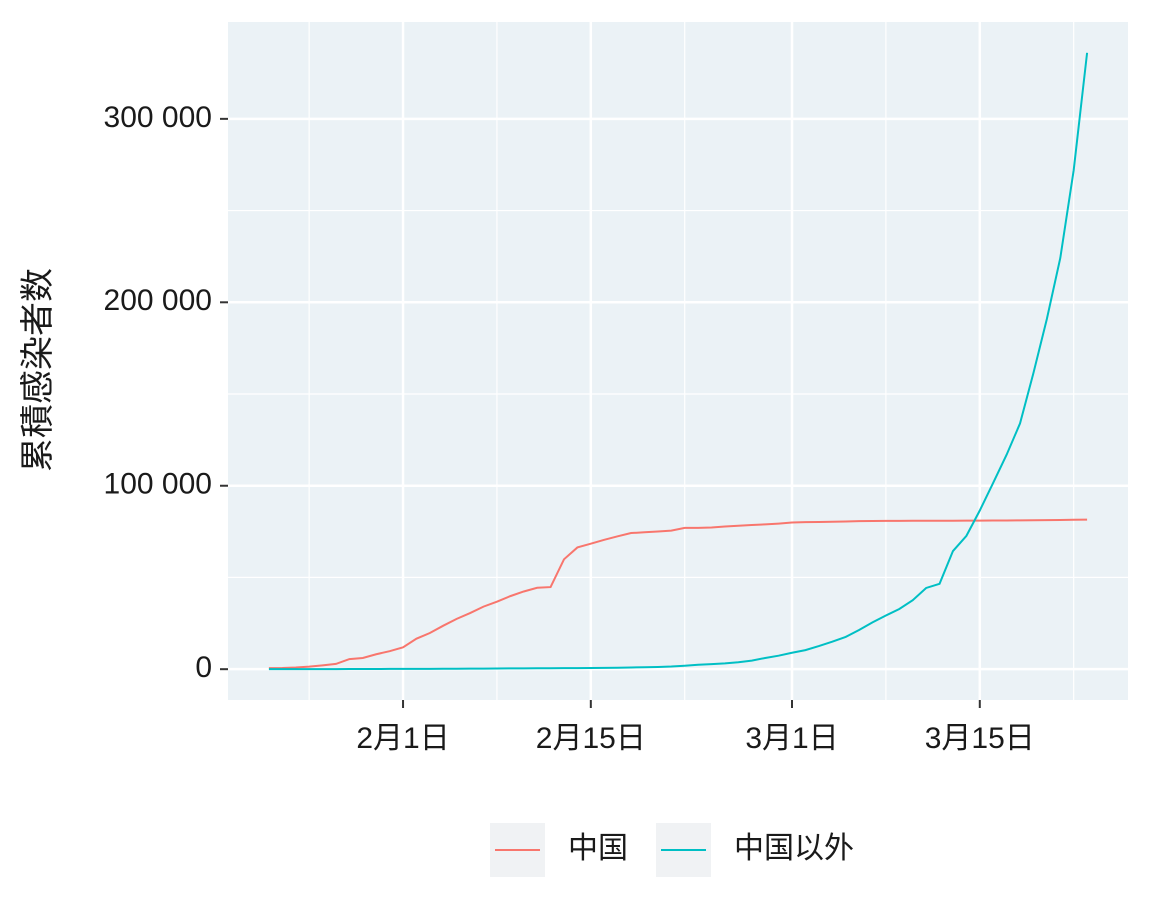 The image size is (1152, 922). Describe the element at coordinates (980, 738) in the screenshot. I see `x-tick-label: 3月15日` at that location.